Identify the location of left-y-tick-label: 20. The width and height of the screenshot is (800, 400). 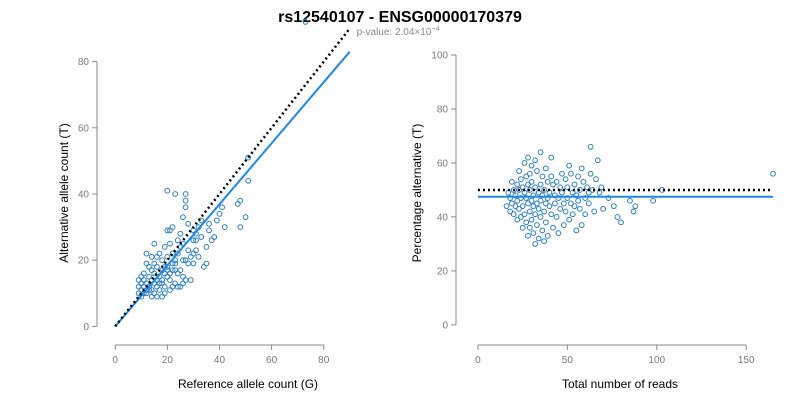
(84, 261).